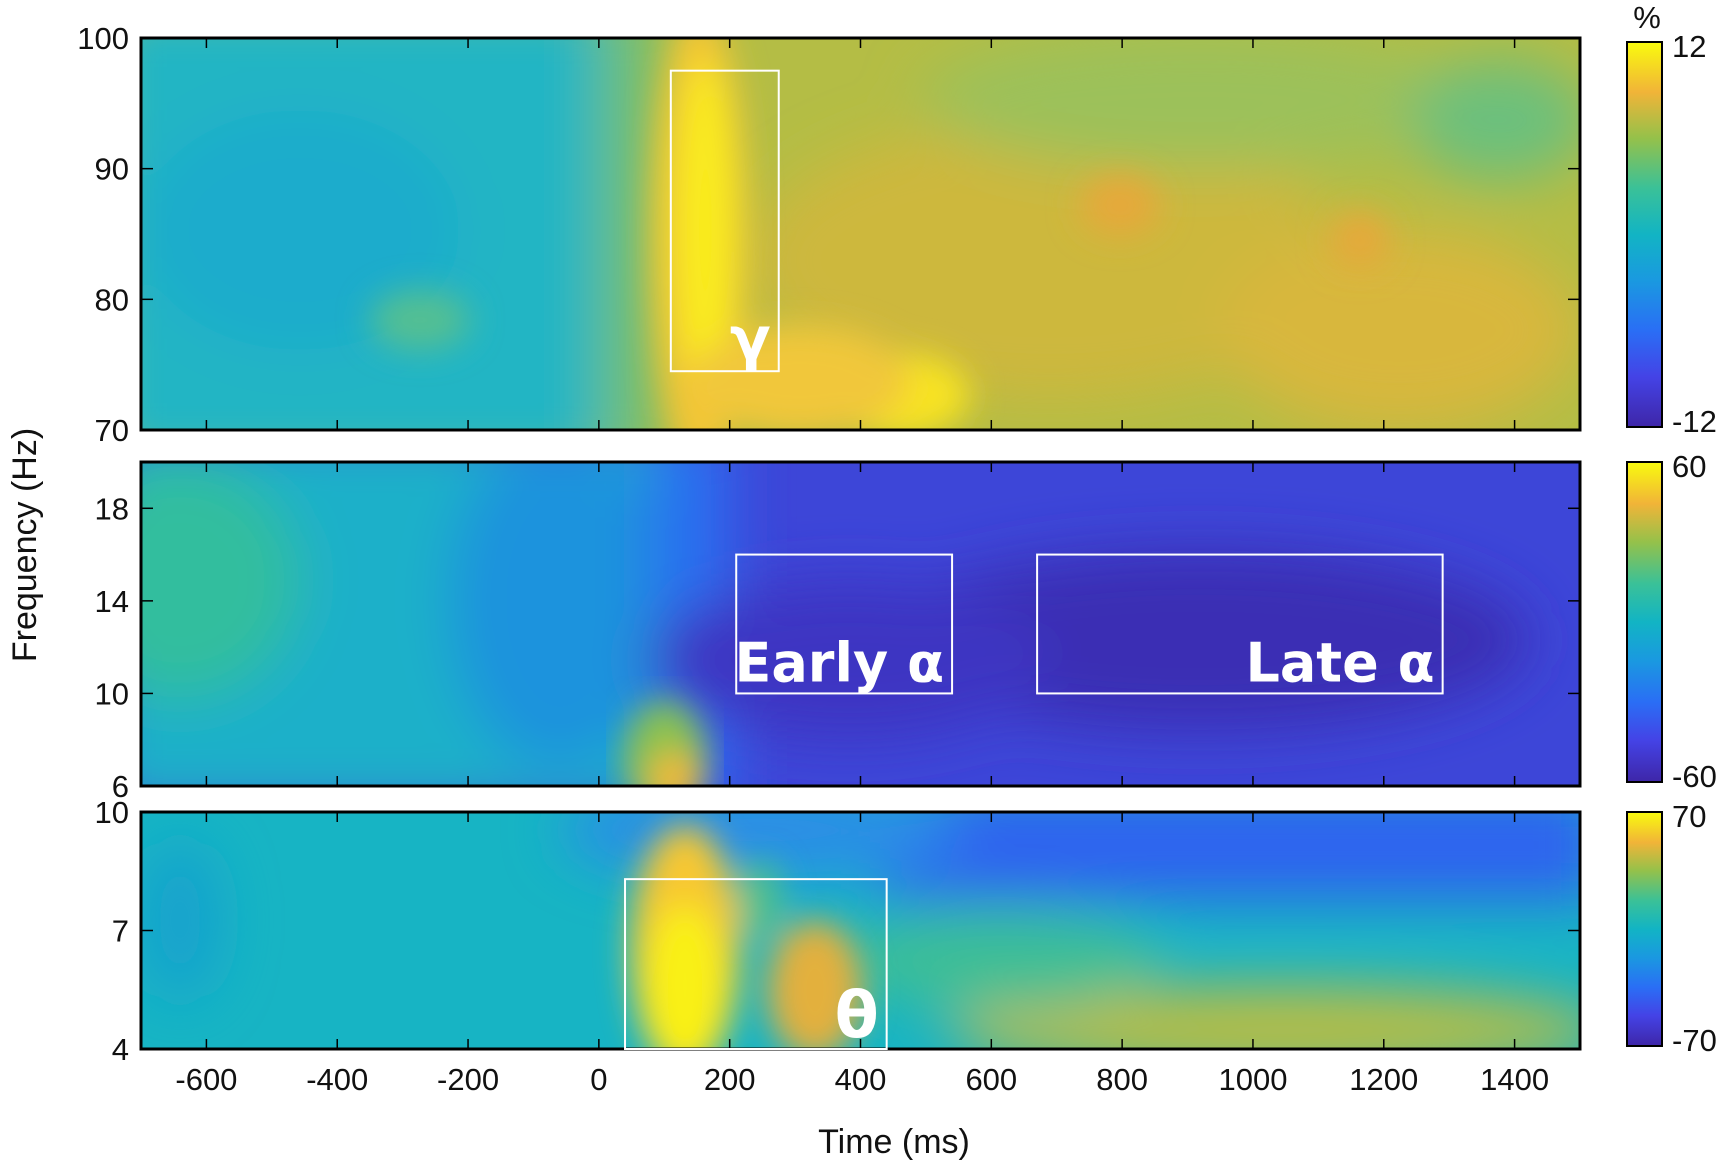  Describe the element at coordinates (750, 339) in the screenshot. I see `roi-label: γ` at that location.